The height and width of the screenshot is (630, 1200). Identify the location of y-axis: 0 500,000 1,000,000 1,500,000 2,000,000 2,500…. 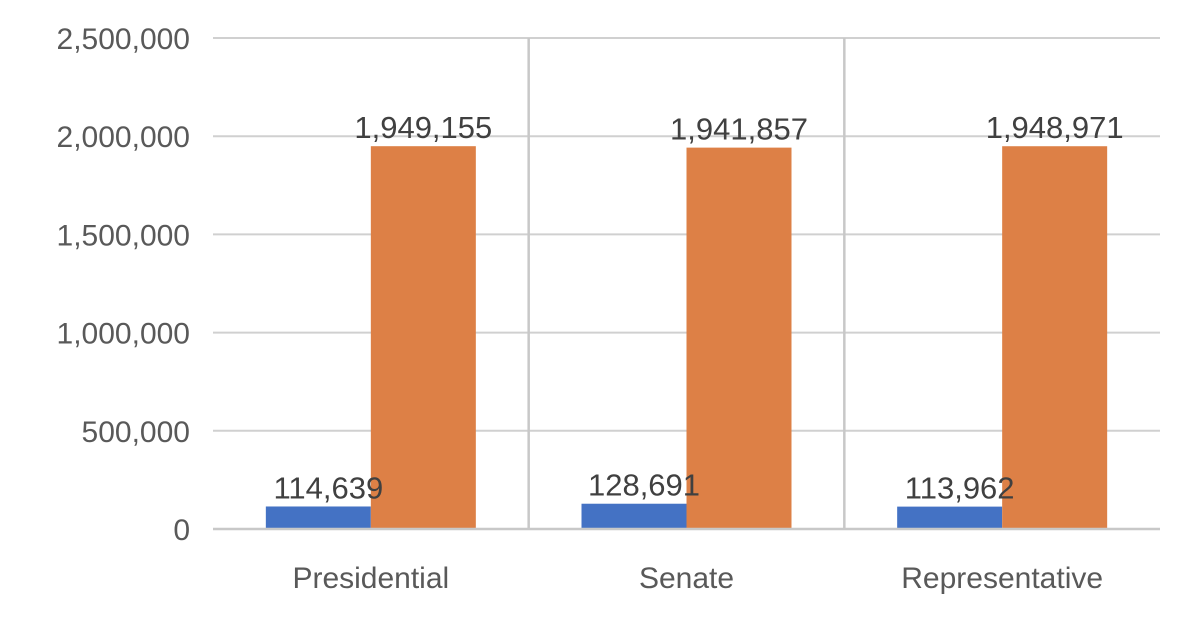
(123, 285).